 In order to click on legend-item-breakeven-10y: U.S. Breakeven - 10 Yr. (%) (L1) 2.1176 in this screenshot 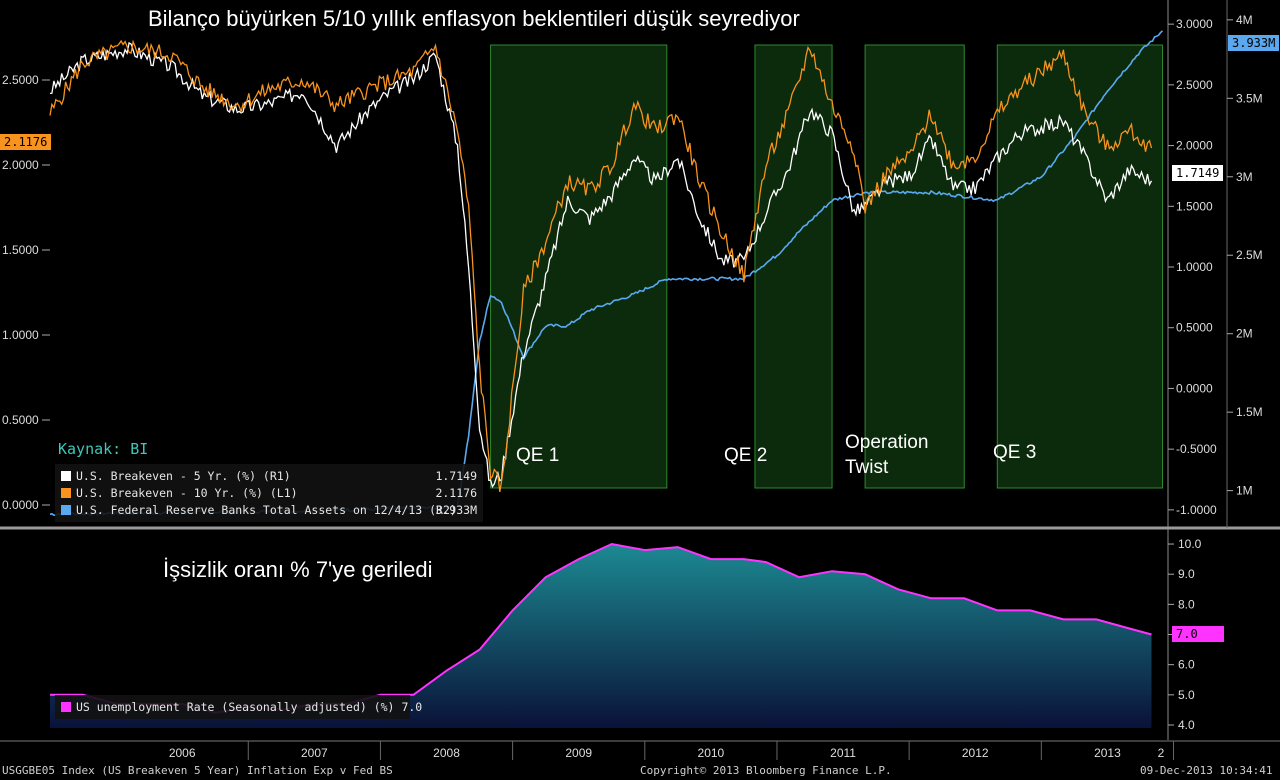, I will do `click(269, 493)`.